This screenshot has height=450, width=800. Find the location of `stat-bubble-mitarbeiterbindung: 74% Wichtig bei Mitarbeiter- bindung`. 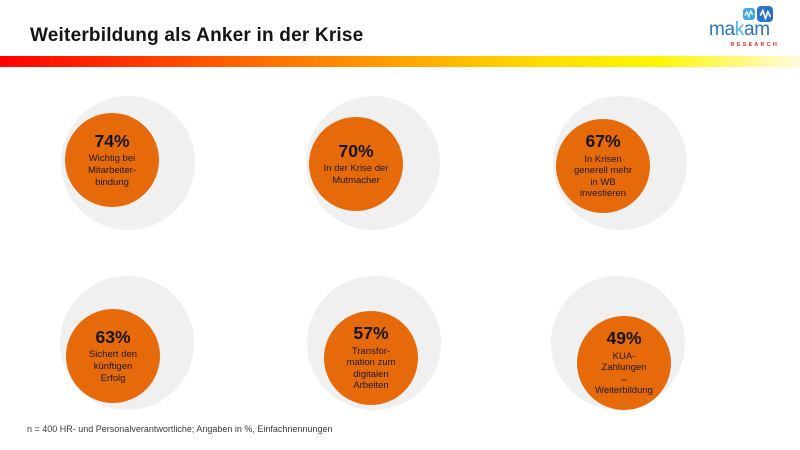

stat-bubble-mitarbeiterbindung: 74% Wichtig bei Mitarbeiter- bindung is located at coordinates (128, 163).